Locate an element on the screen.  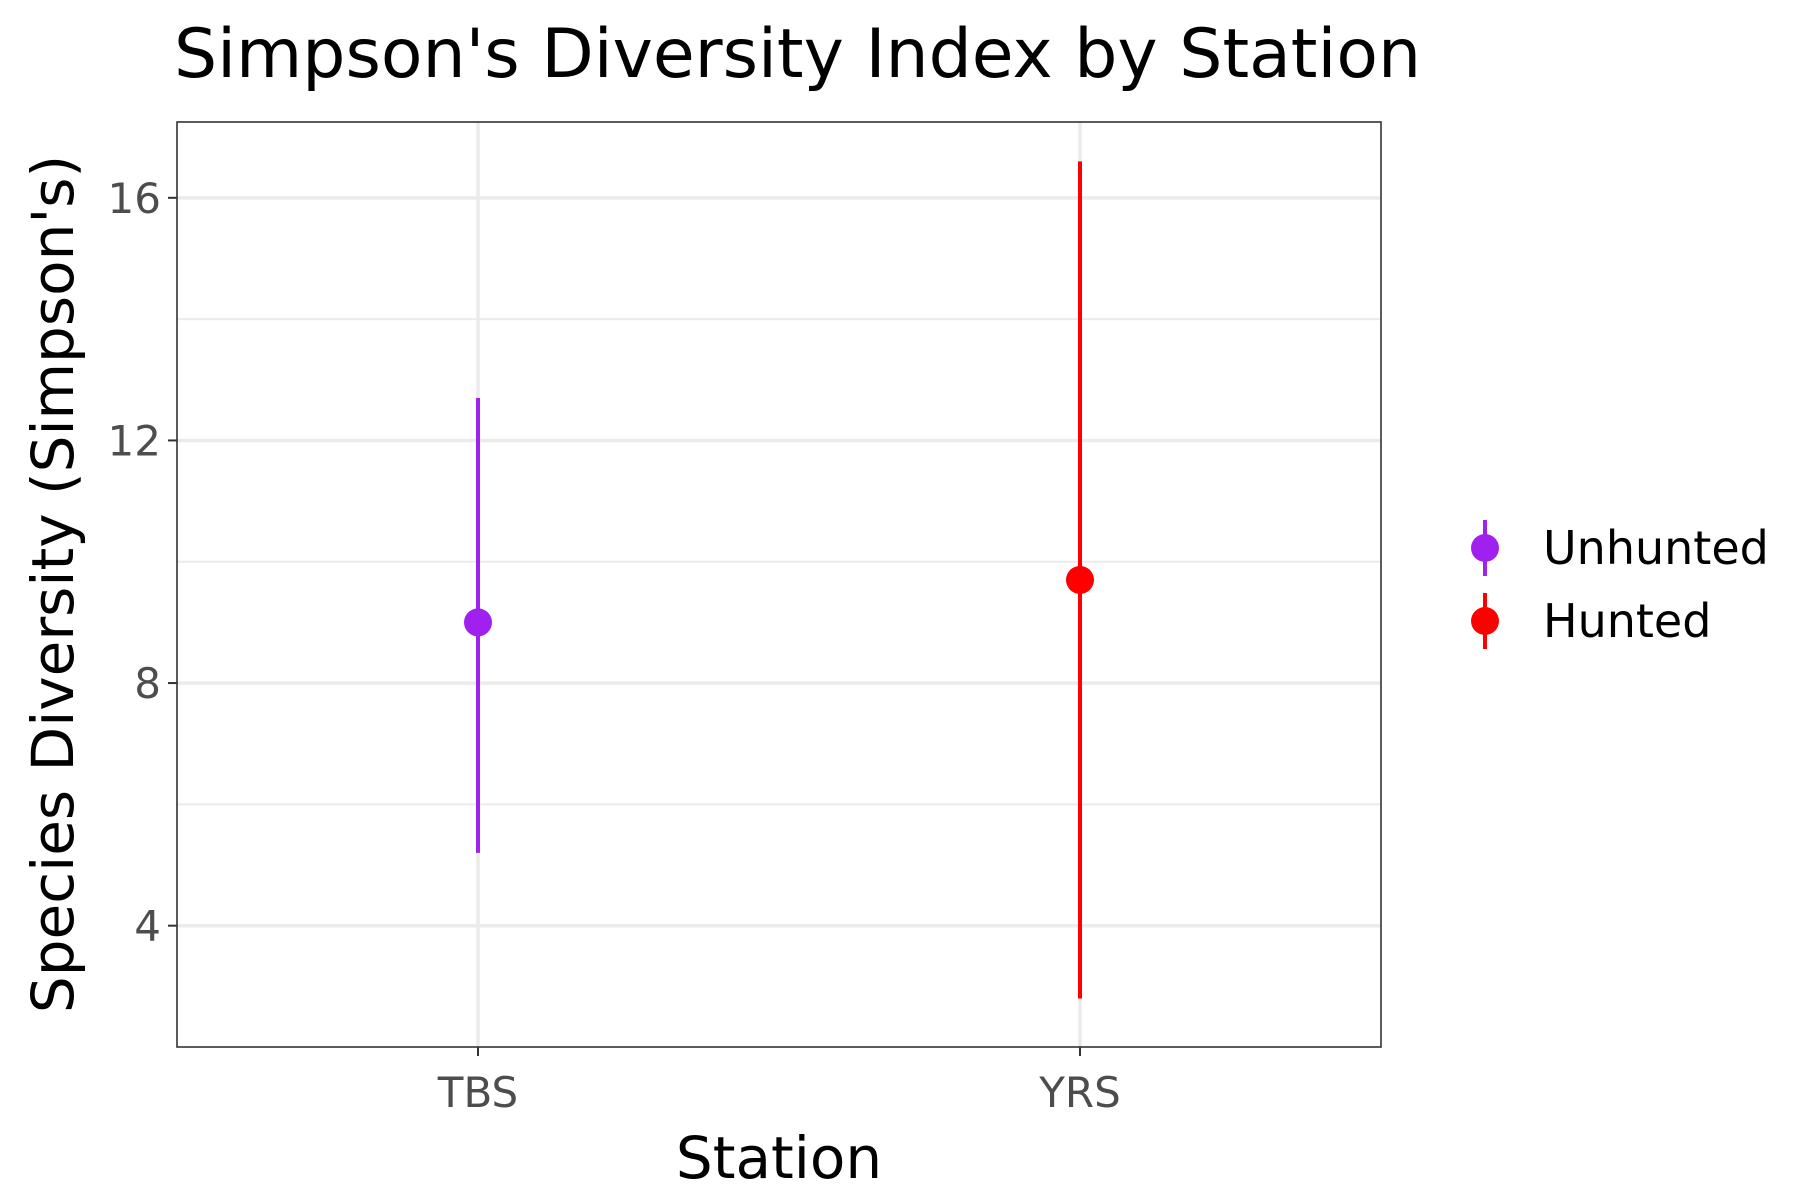
y-tick-labels: 4 8 12 16 is located at coordinates (142, 562).